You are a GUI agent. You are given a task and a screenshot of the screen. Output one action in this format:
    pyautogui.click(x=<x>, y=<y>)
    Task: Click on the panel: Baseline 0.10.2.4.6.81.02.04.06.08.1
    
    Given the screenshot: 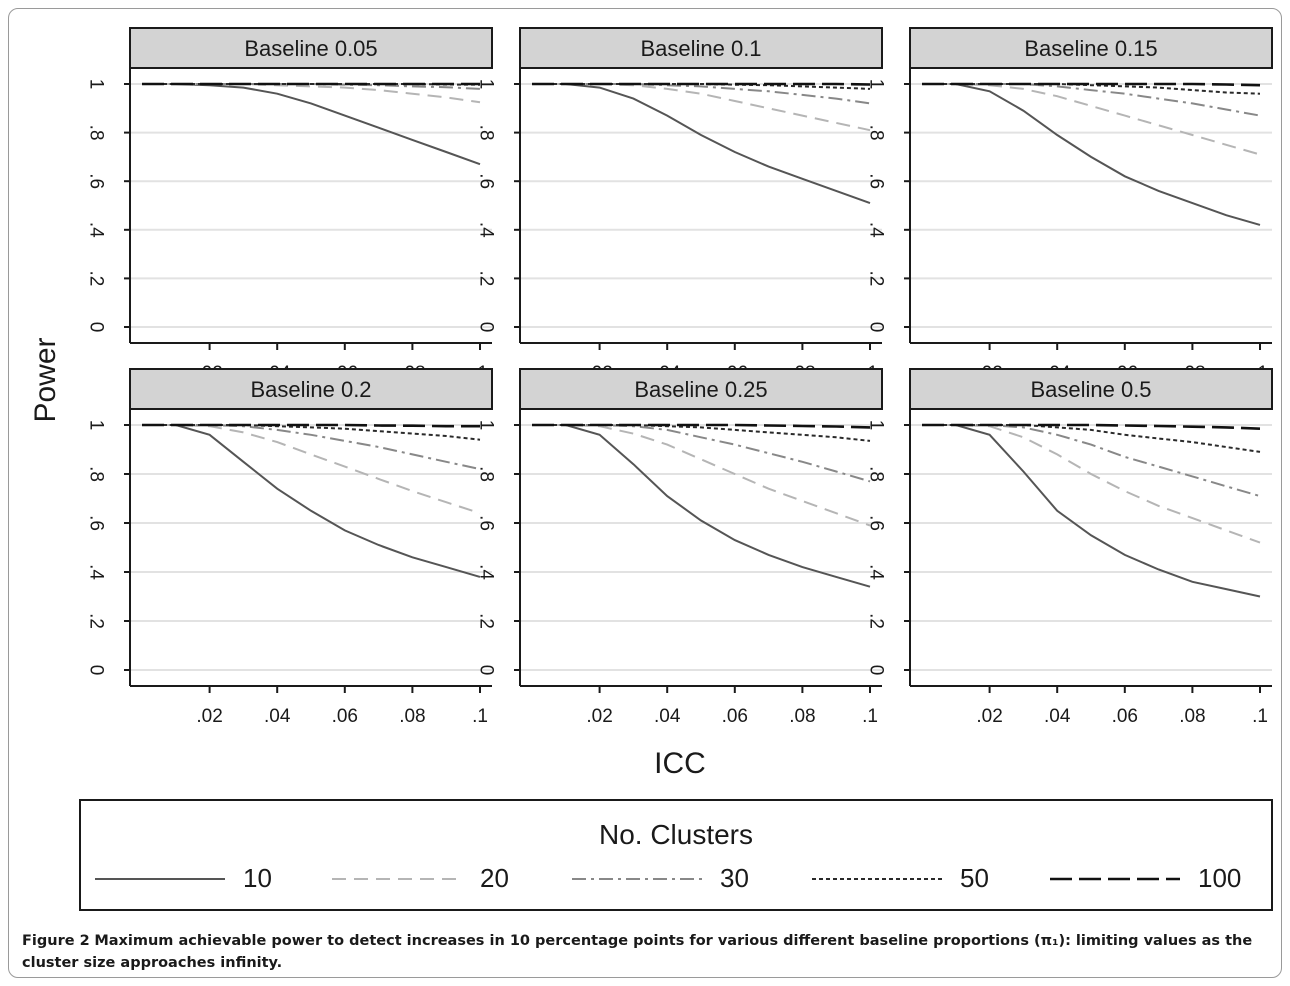 What is the action you would take?
    pyautogui.click(x=679, y=205)
    